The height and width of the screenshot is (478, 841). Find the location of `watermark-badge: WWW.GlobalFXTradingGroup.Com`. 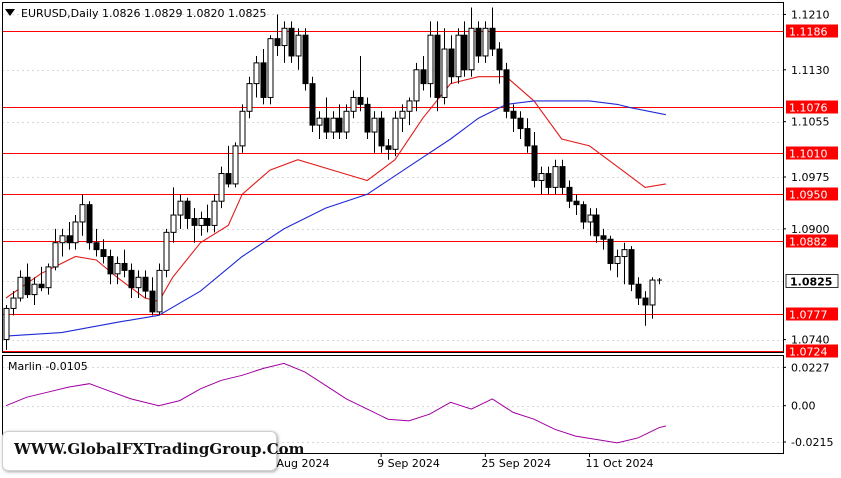

watermark-badge: WWW.GlobalFXTradingGroup.Com is located at coordinates (153, 451).